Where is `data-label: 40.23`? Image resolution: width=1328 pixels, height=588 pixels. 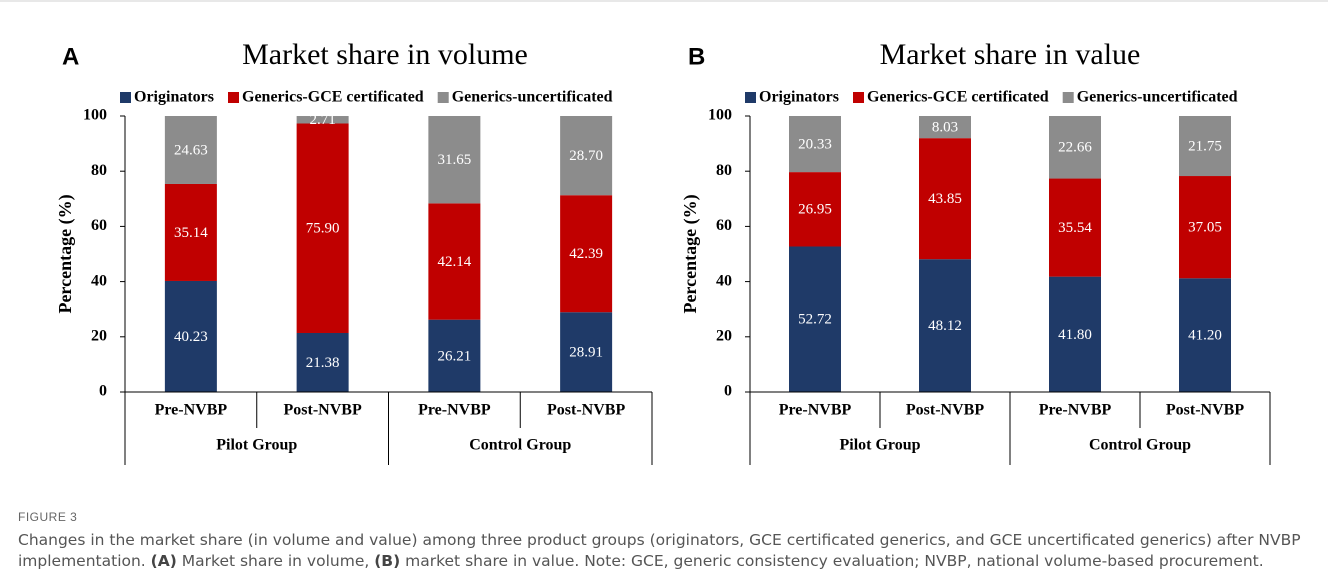 data-label: 40.23 is located at coordinates (191, 337).